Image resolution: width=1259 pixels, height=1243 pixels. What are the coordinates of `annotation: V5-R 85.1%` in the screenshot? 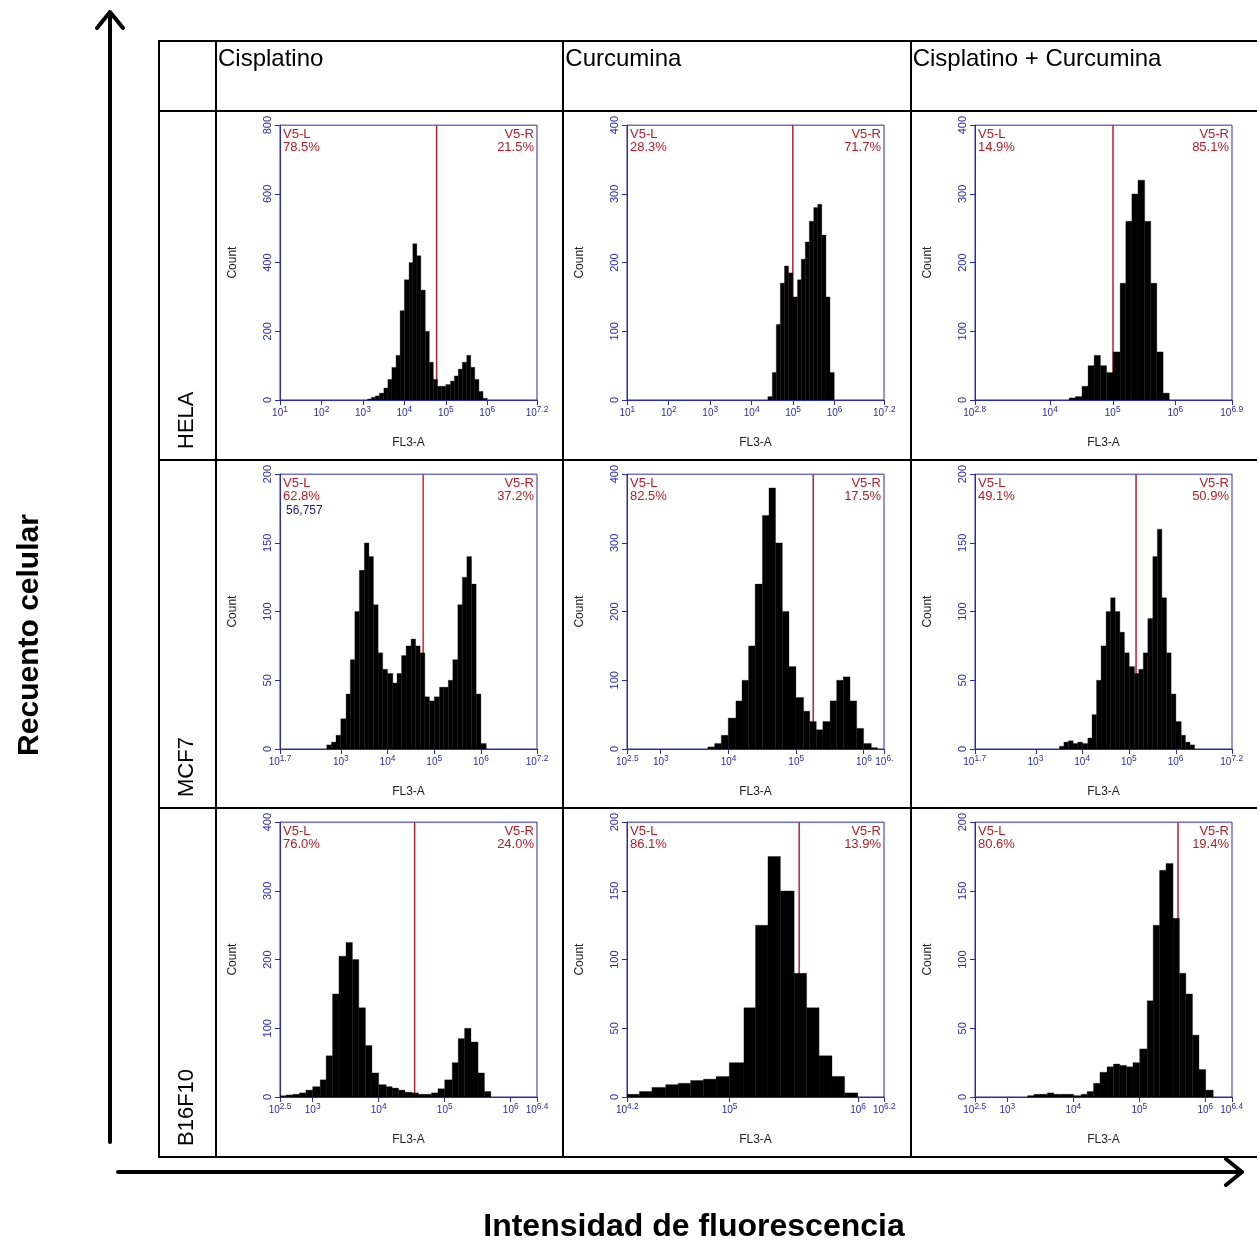 It's located at (1210, 140).